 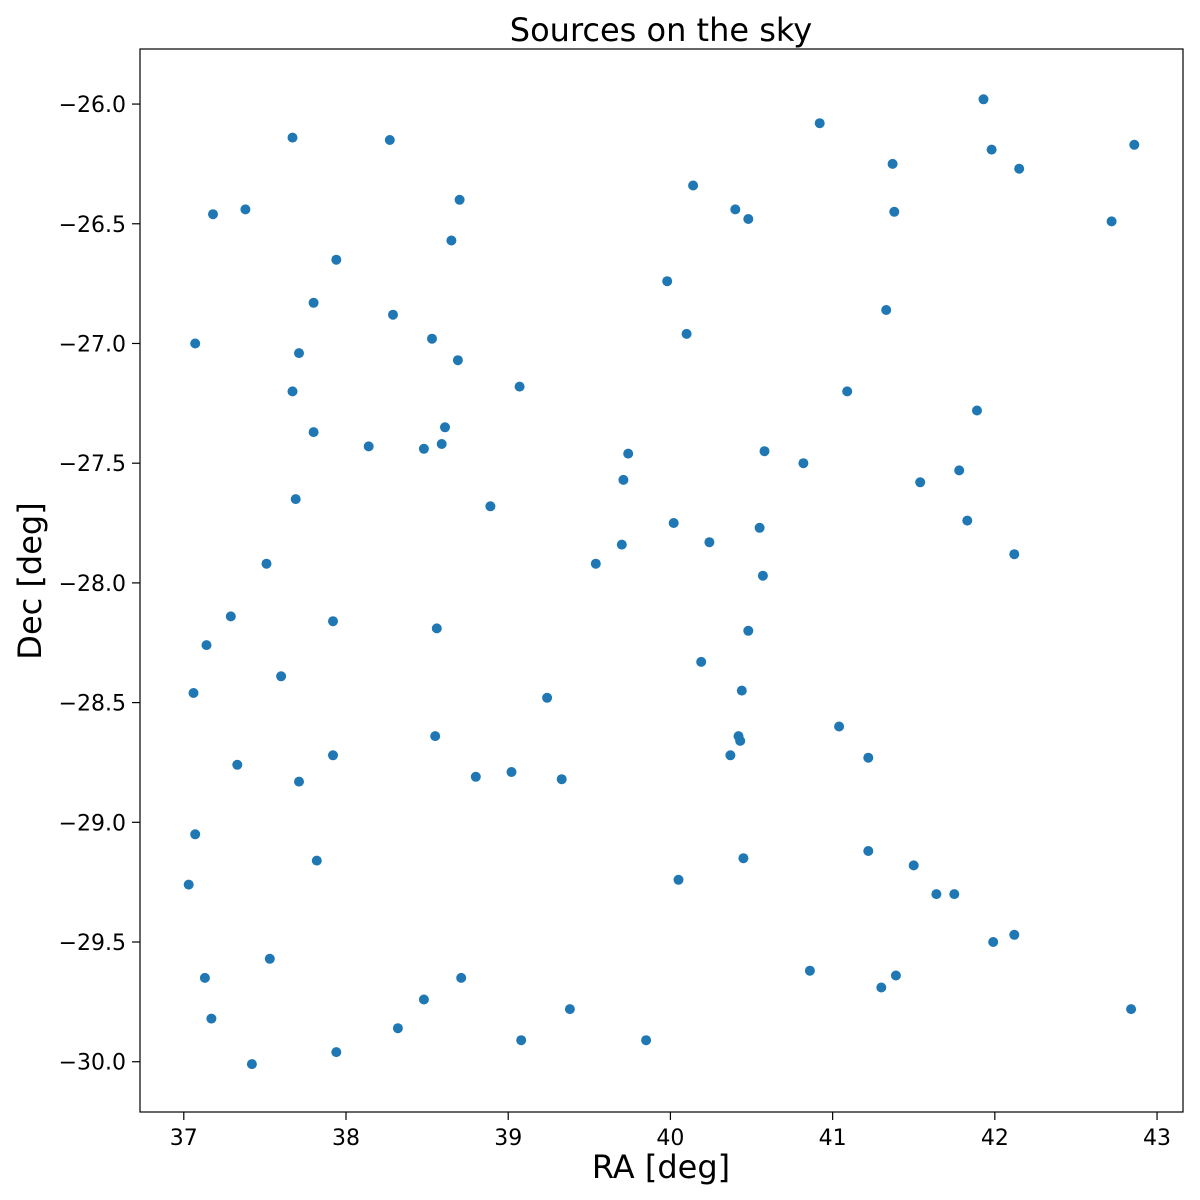 I want to click on y-tick-label: −28.5, so click(x=92, y=704).